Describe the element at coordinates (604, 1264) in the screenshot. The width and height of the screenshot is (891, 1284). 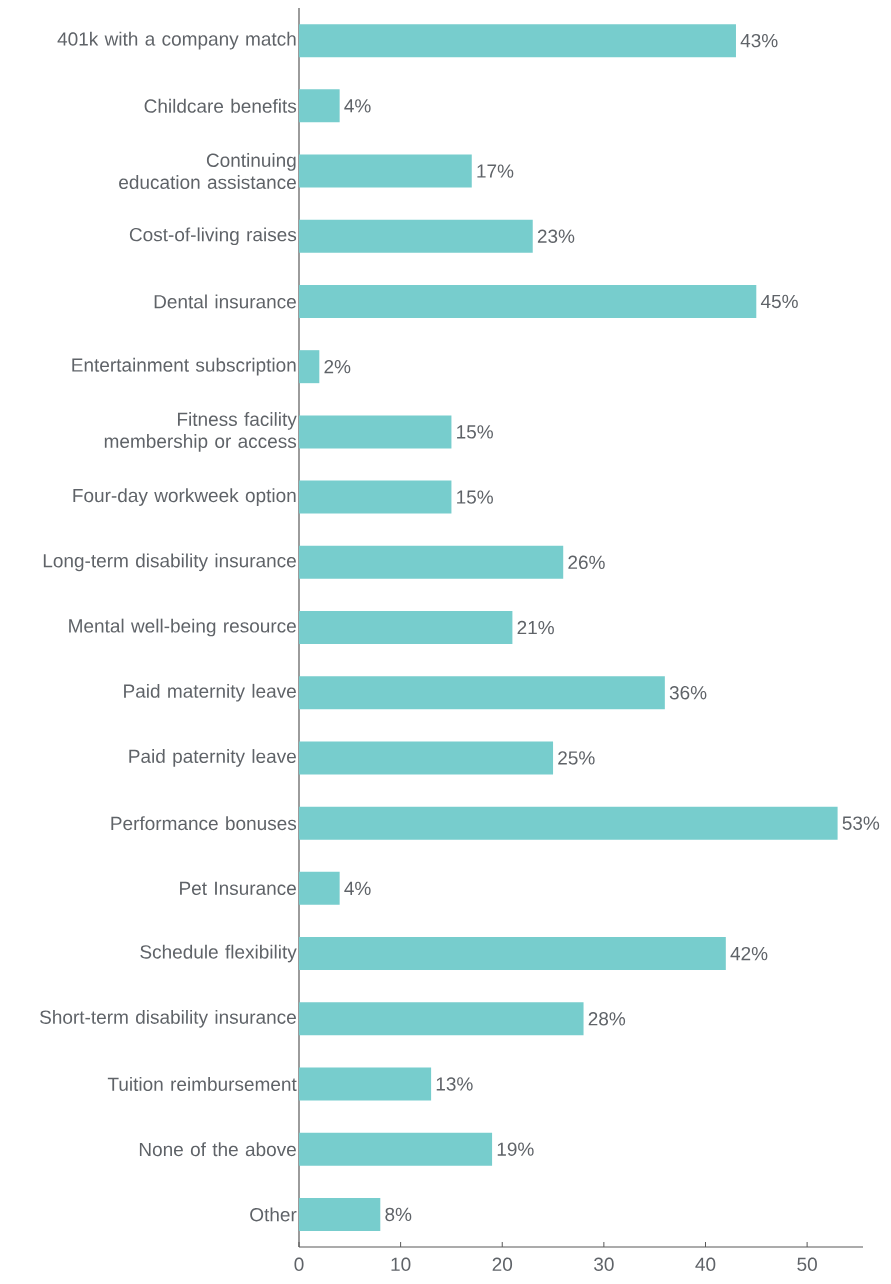
I see `x-tick-label: 30` at that location.